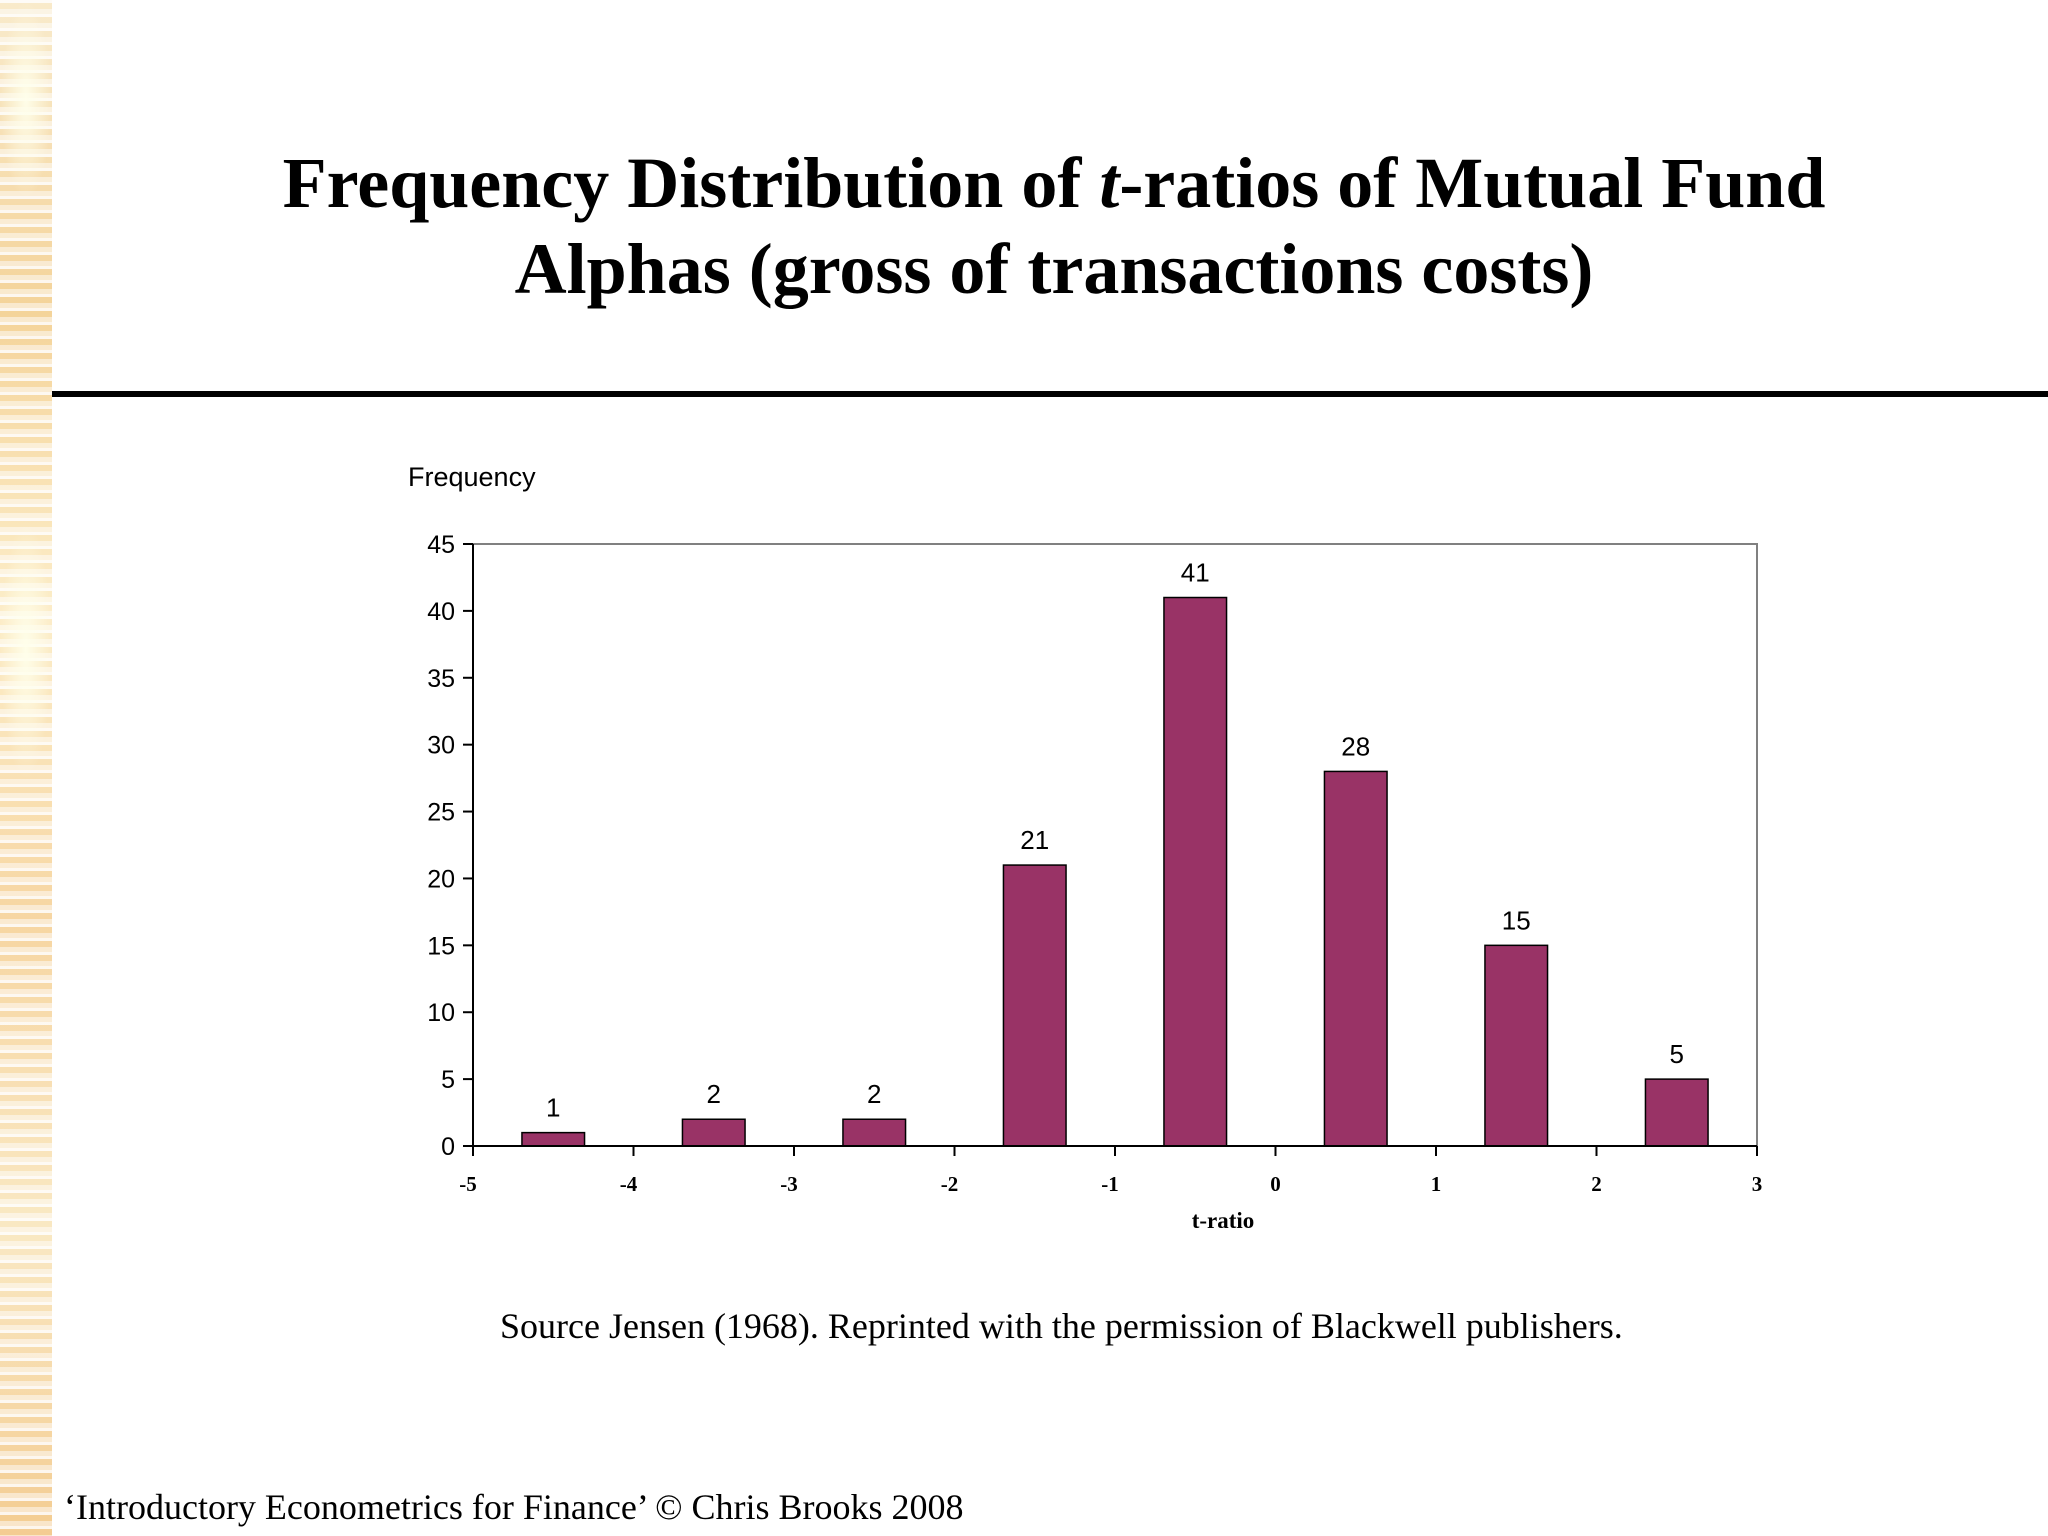 Image resolution: width=2048 pixels, height=1536 pixels. I want to click on bar-value-label-5: 41, so click(1195, 573).